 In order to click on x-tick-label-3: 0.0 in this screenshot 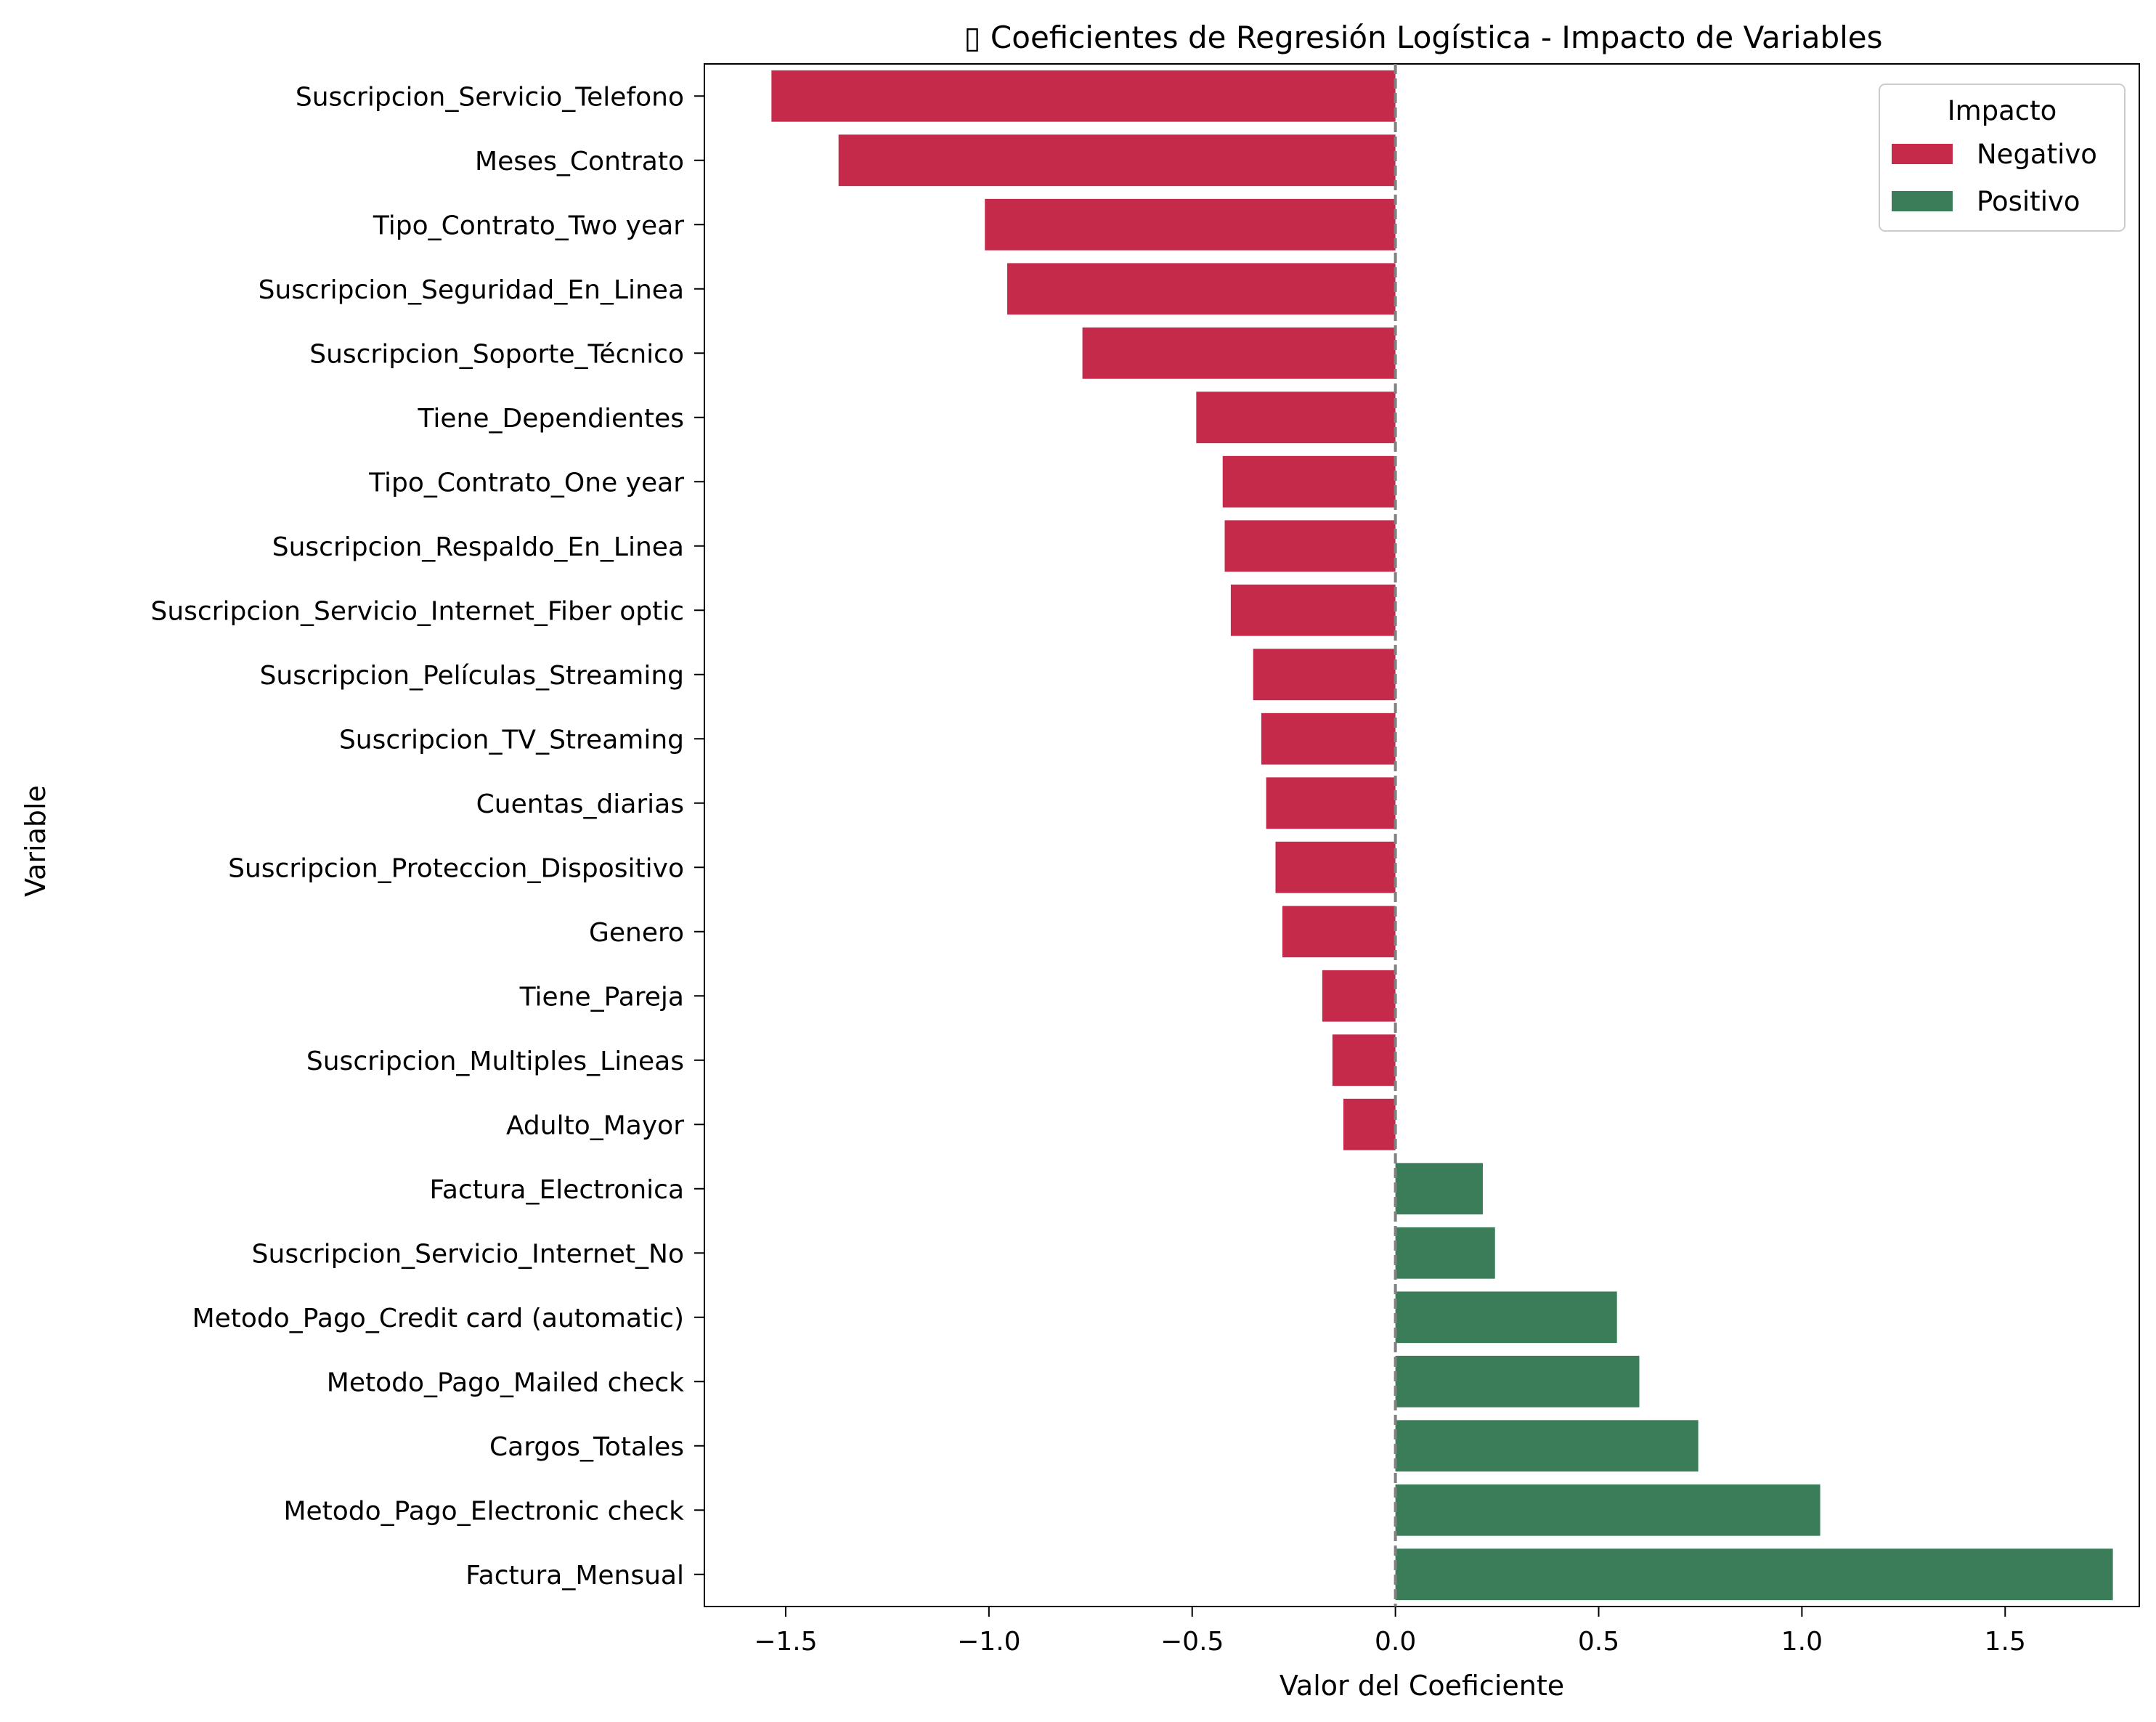, I will do `click(1395, 1642)`.